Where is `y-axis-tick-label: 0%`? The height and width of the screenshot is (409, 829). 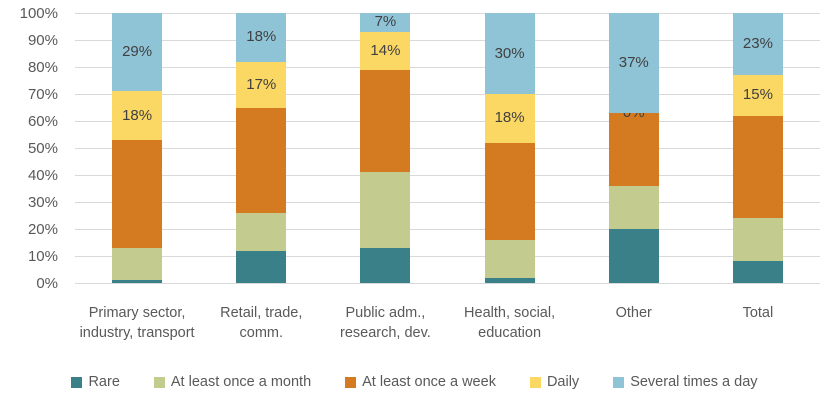
y-axis-tick-label: 0% is located at coordinates (47, 283).